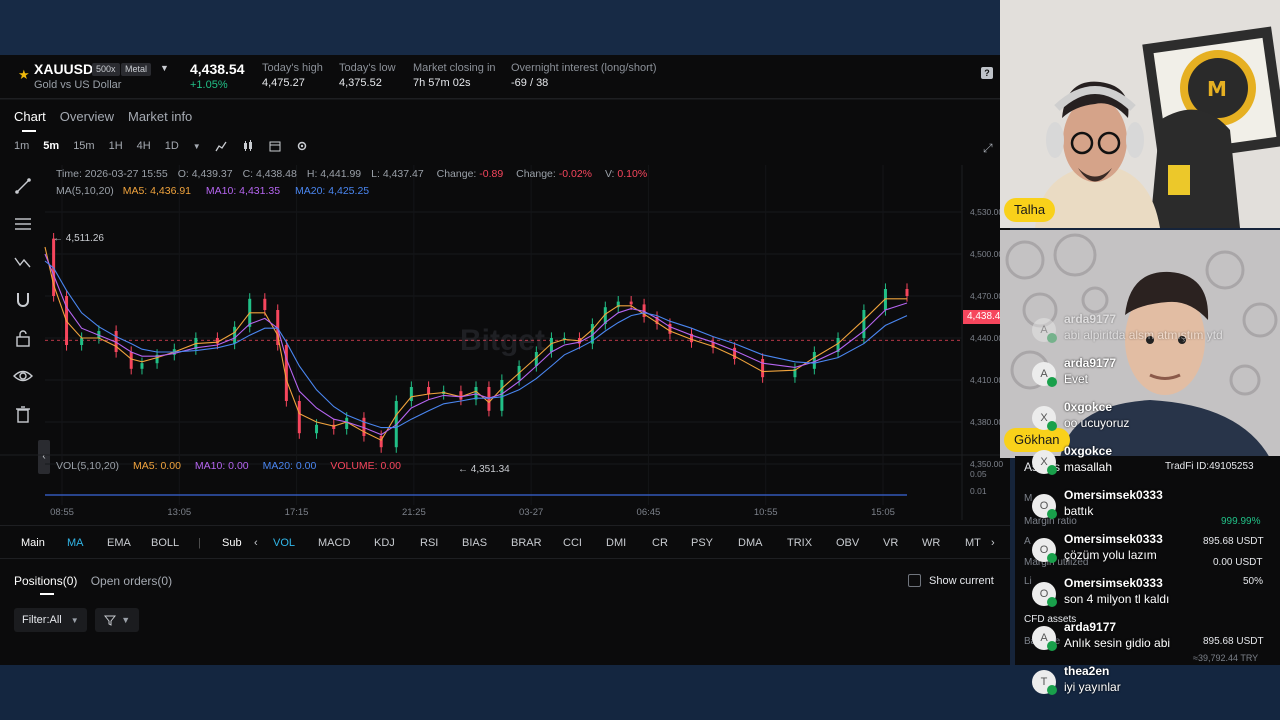 This screenshot has width=1280, height=720. I want to click on indicator-brar: BRAR, so click(526, 543).